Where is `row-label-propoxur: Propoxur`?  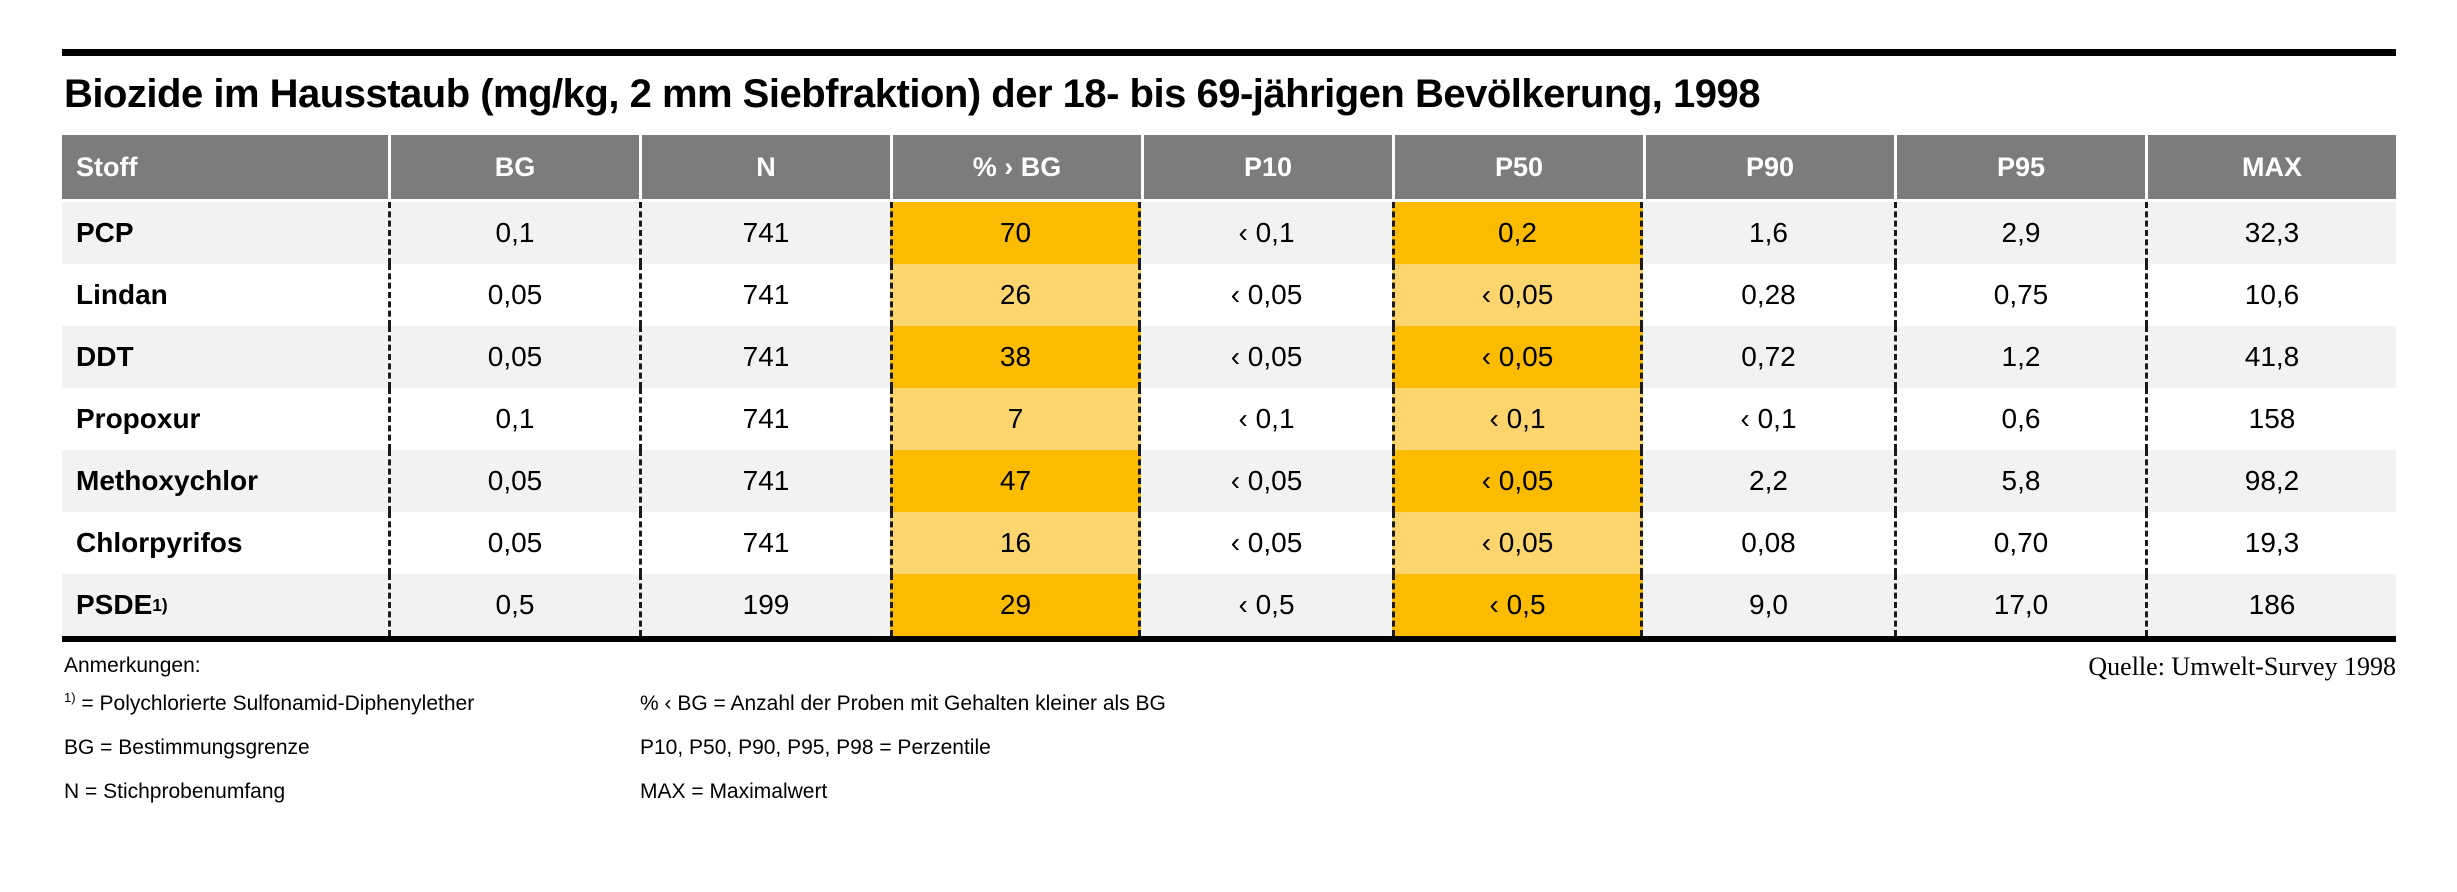
row-label-propoxur: Propoxur is located at coordinates (225, 419).